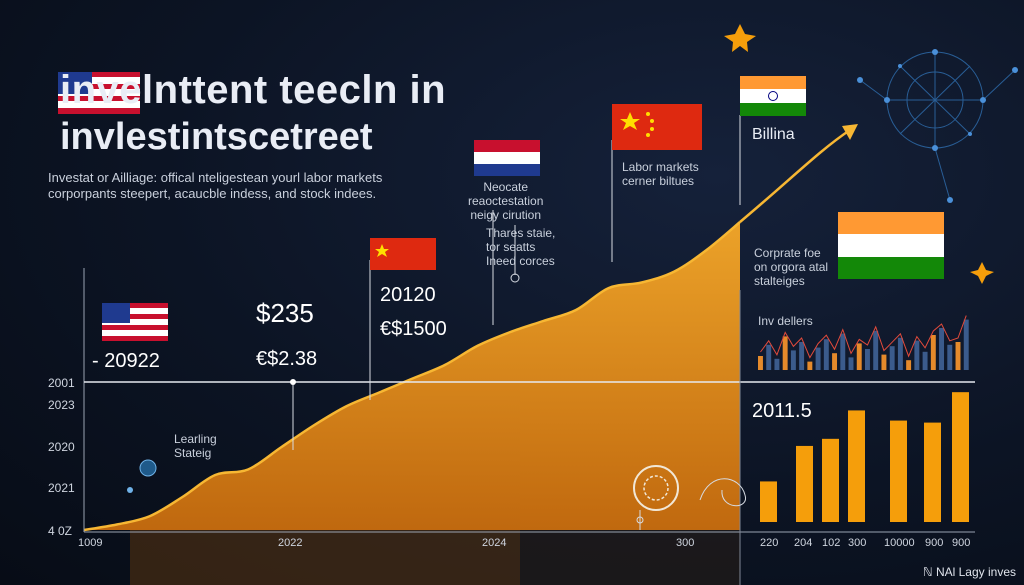  I want to click on bar-category-label: 10000, so click(899, 543).